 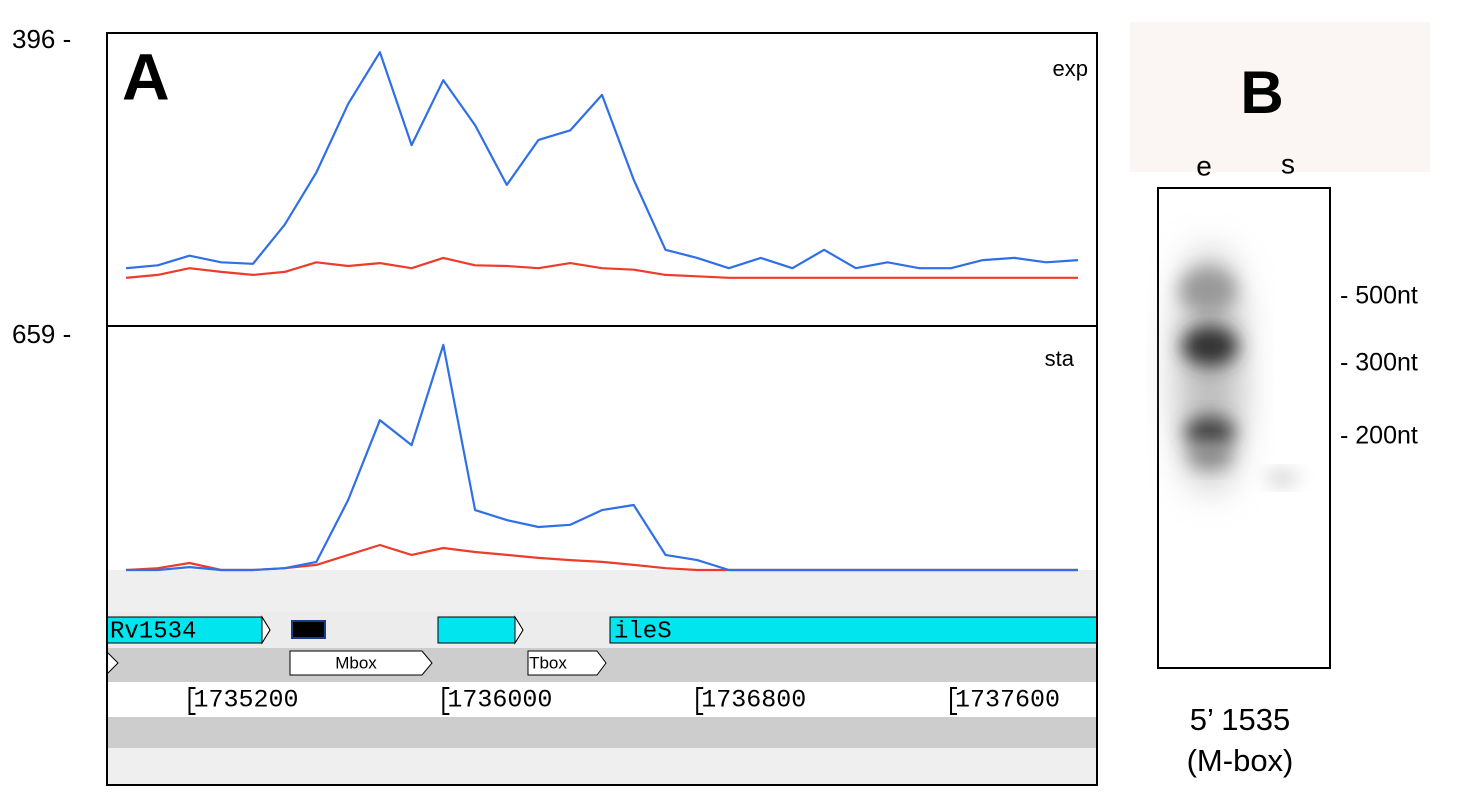 What do you see at coordinates (1060, 358) in the screenshot?
I see `track-label: sta` at bounding box center [1060, 358].